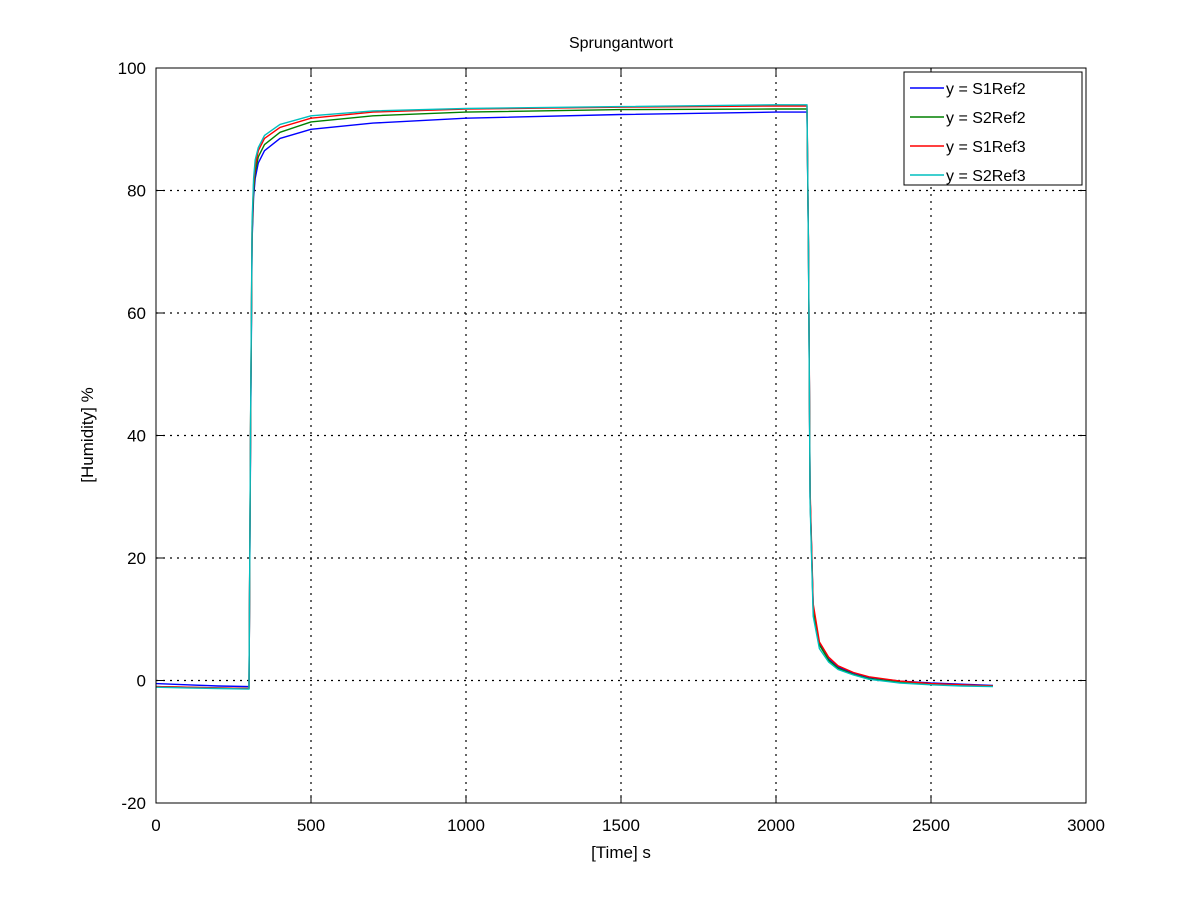  Describe the element at coordinates (466, 825) in the screenshot. I see `x-tick-label-2: 1000` at that location.